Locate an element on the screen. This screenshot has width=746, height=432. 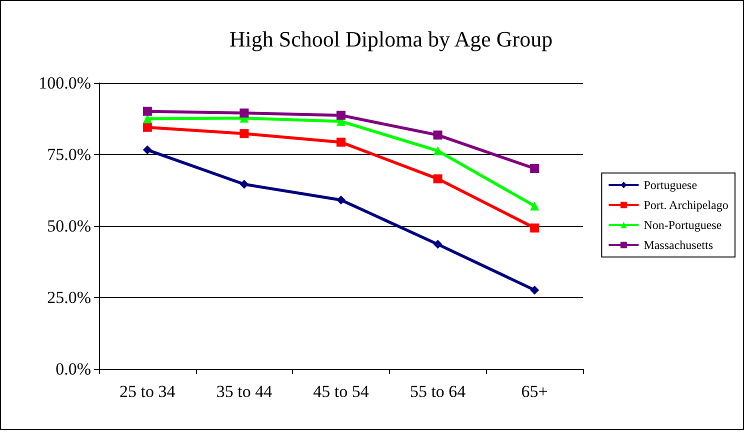
x-tick-label: 55 to 64 is located at coordinates (438, 391).